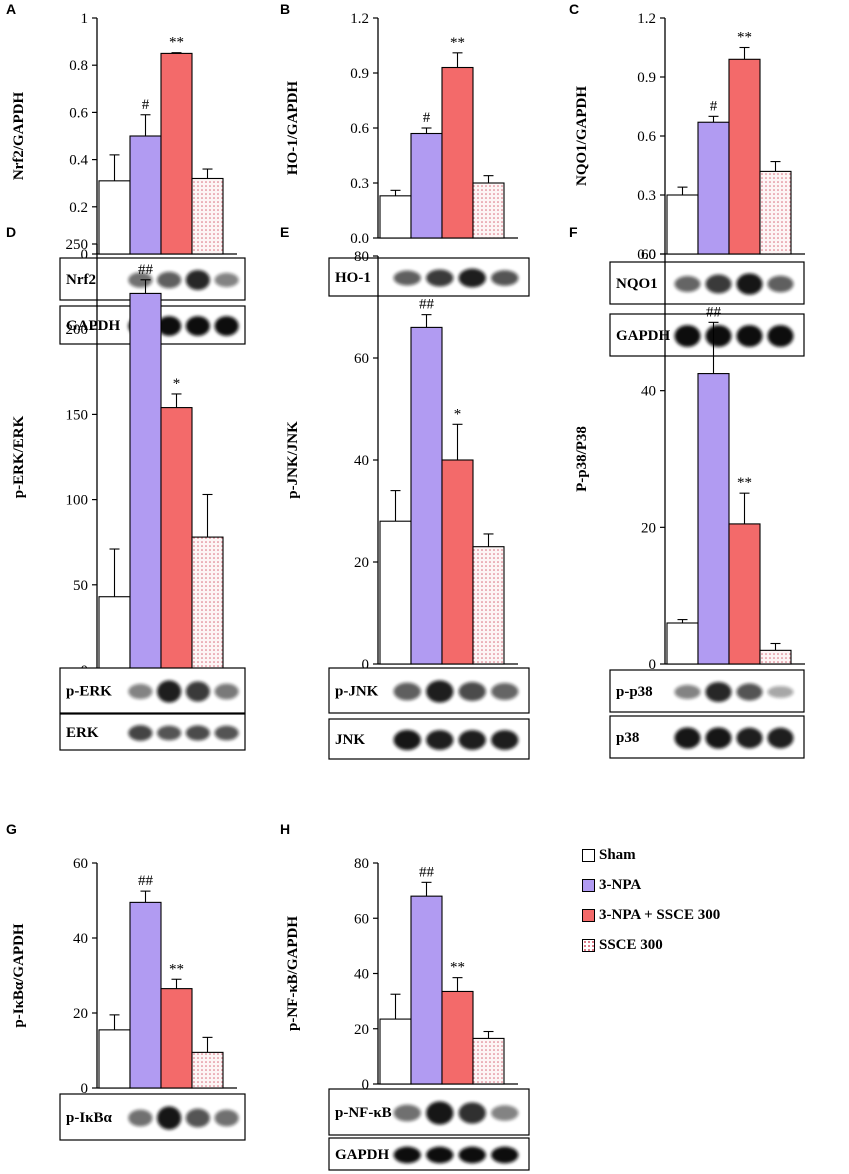 The width and height of the screenshot is (849, 1174). I want to click on legend-swatch-ssce, so click(588, 945).